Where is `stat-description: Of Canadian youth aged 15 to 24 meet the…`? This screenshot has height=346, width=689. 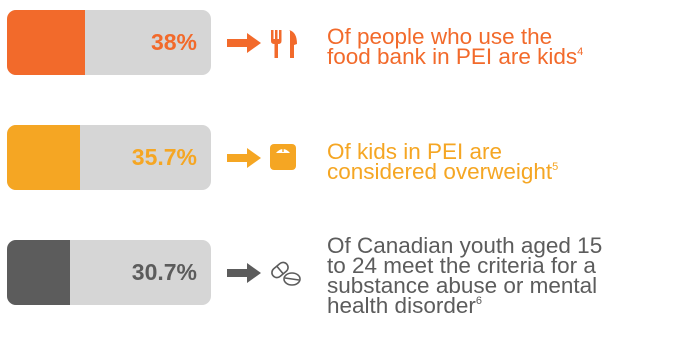
stat-description: Of Canadian youth aged 15 to 24 meet the… is located at coordinates (465, 275).